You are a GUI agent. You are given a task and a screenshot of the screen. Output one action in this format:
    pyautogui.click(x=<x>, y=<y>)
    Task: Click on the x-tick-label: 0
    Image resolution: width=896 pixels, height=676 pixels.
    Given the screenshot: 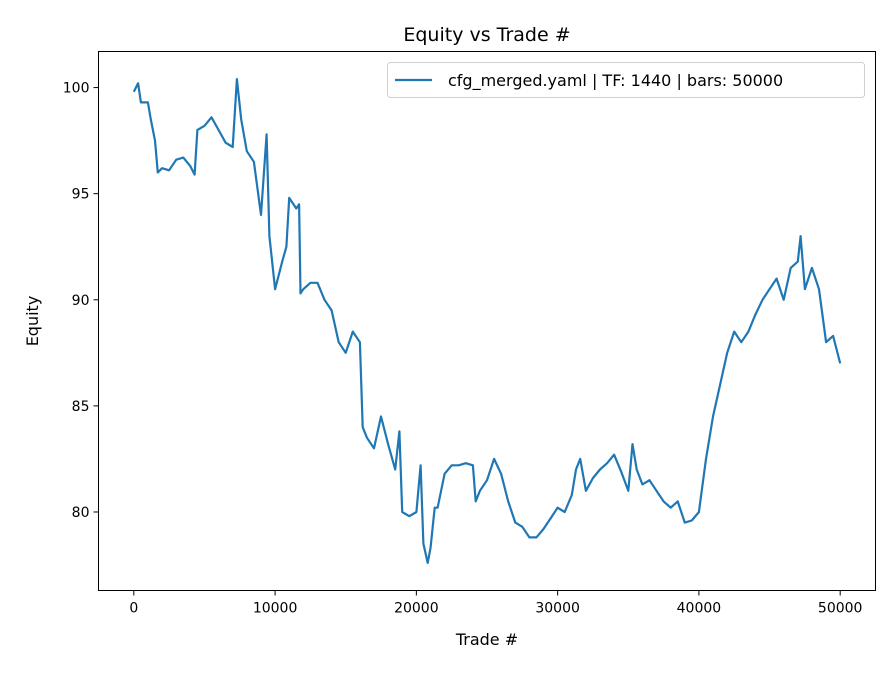 What is the action you would take?
    pyautogui.click(x=133, y=609)
    